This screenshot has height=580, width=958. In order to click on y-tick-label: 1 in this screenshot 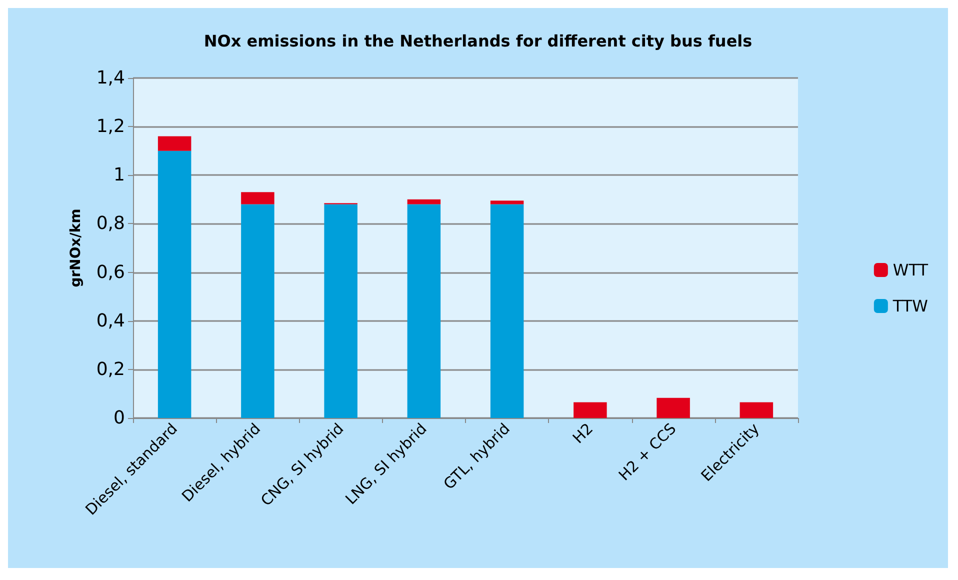, I will do `click(119, 175)`.